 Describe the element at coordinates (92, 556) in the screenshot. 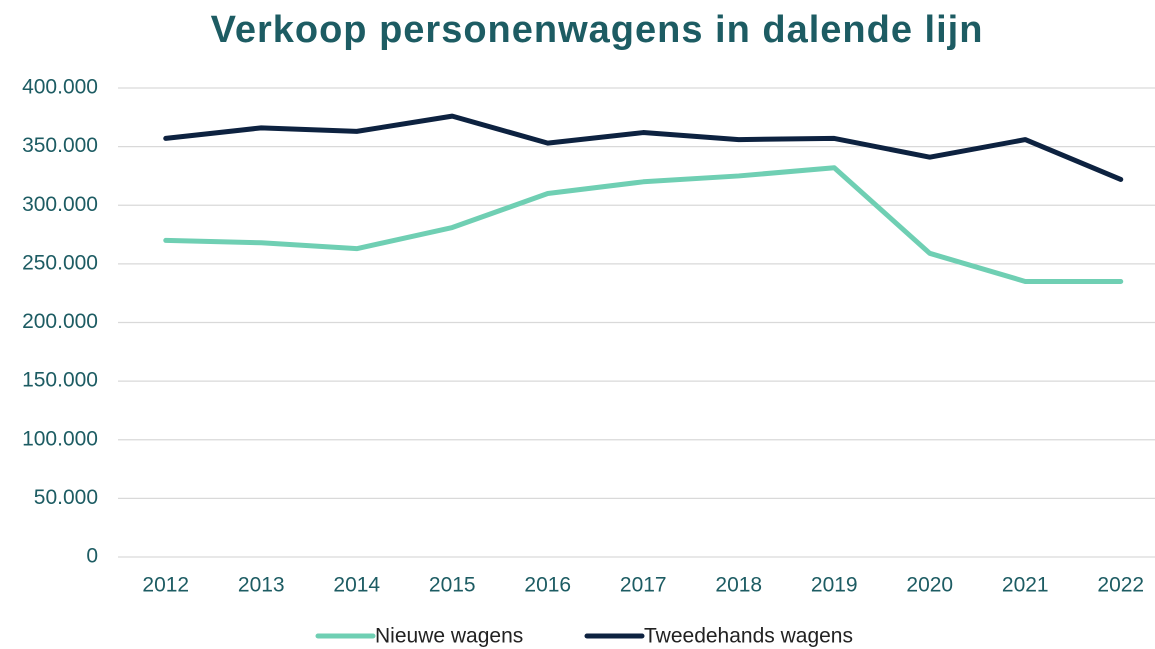

I see `y-tick-label: 0` at that location.